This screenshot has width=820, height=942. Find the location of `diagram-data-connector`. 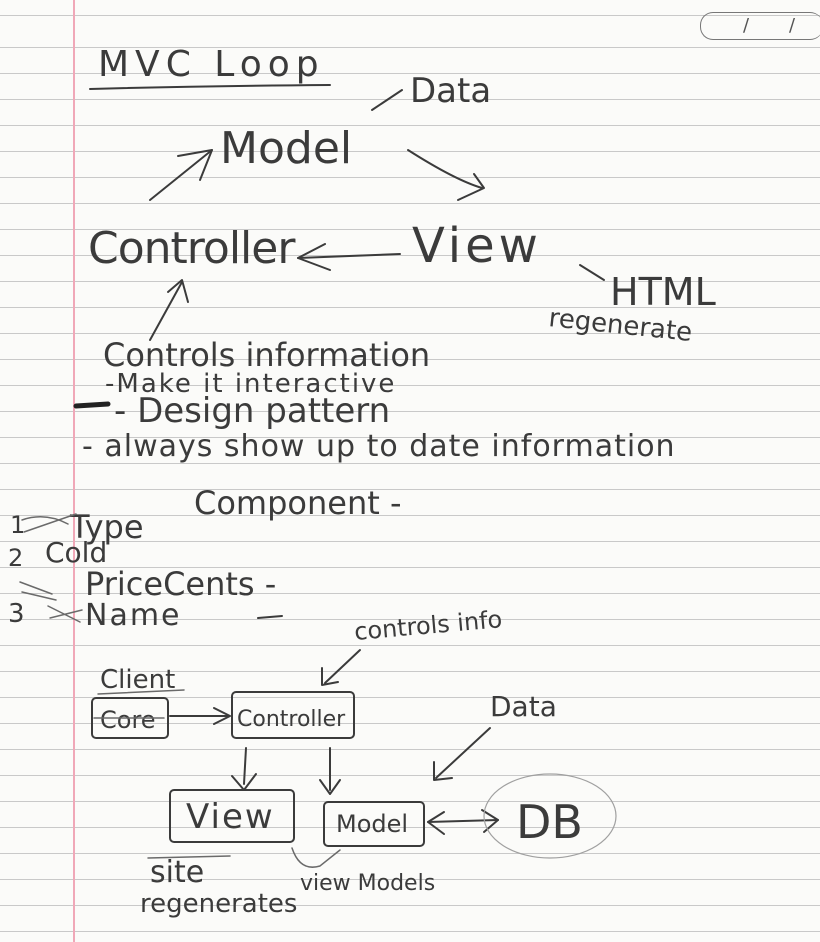

diagram-data-connector is located at coordinates (387, 100).